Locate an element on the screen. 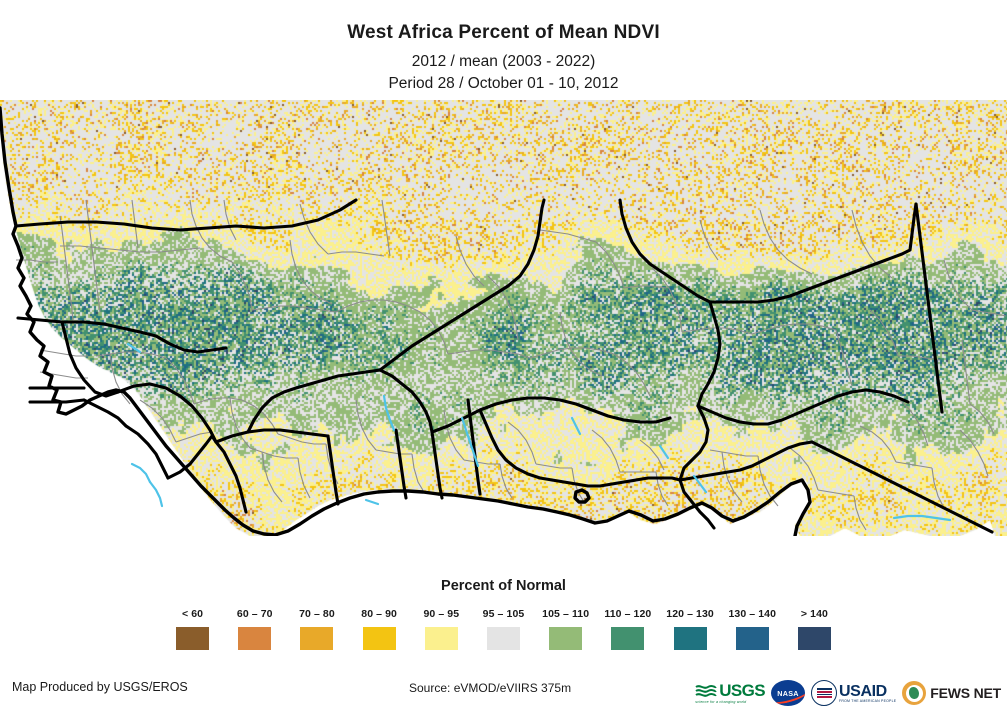 The image size is (1007, 715). fews-globe-inner is located at coordinates (914, 693).